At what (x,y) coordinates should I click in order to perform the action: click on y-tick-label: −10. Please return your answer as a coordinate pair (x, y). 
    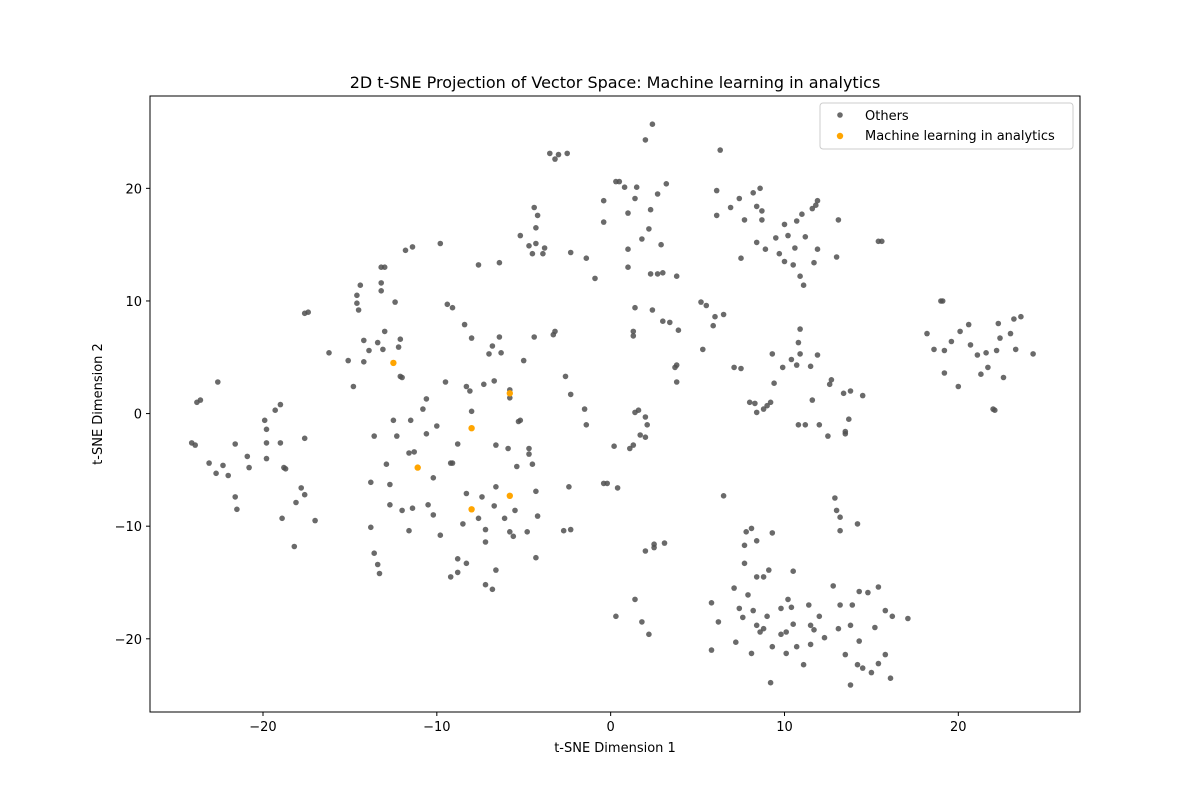
    Looking at the image, I should click on (128, 527).